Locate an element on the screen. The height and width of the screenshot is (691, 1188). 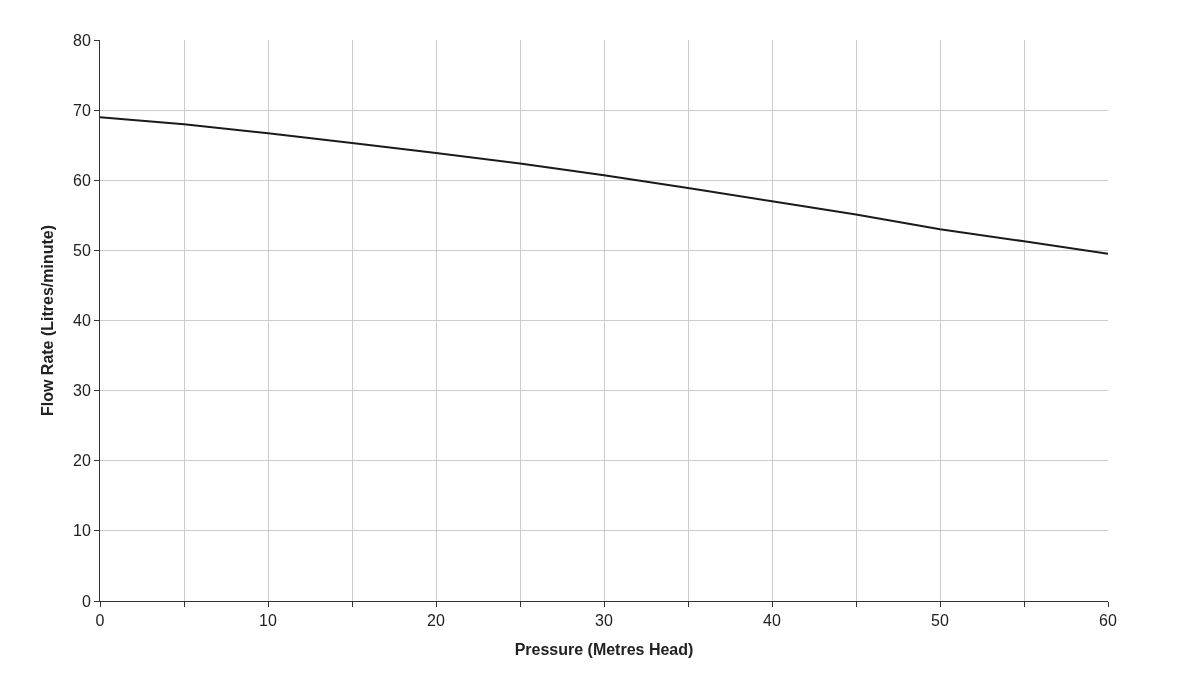
y-tick-label: 40 is located at coordinates (82, 321).